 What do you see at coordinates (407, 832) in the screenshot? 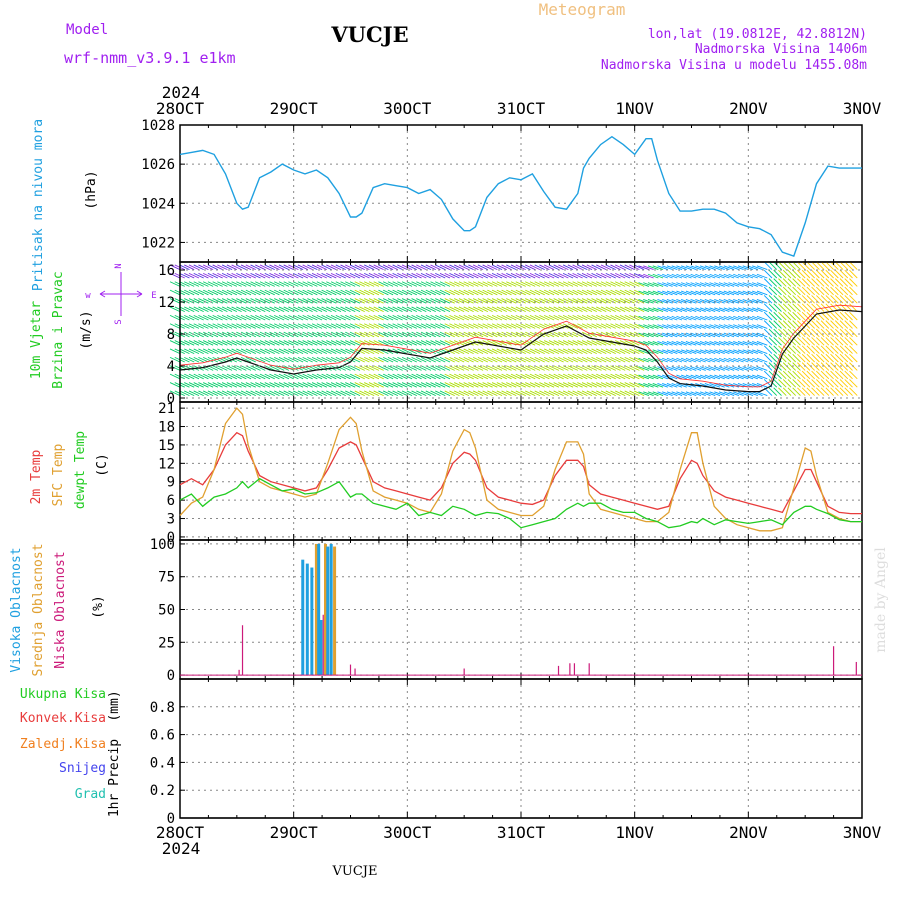
I see `bottom-date-label: 30OCT` at bounding box center [407, 832].